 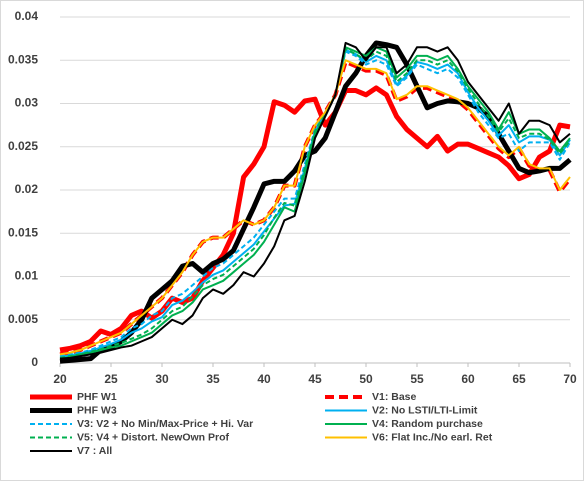 I want to click on legend-label: V4: Random purchase, so click(x=427, y=424).